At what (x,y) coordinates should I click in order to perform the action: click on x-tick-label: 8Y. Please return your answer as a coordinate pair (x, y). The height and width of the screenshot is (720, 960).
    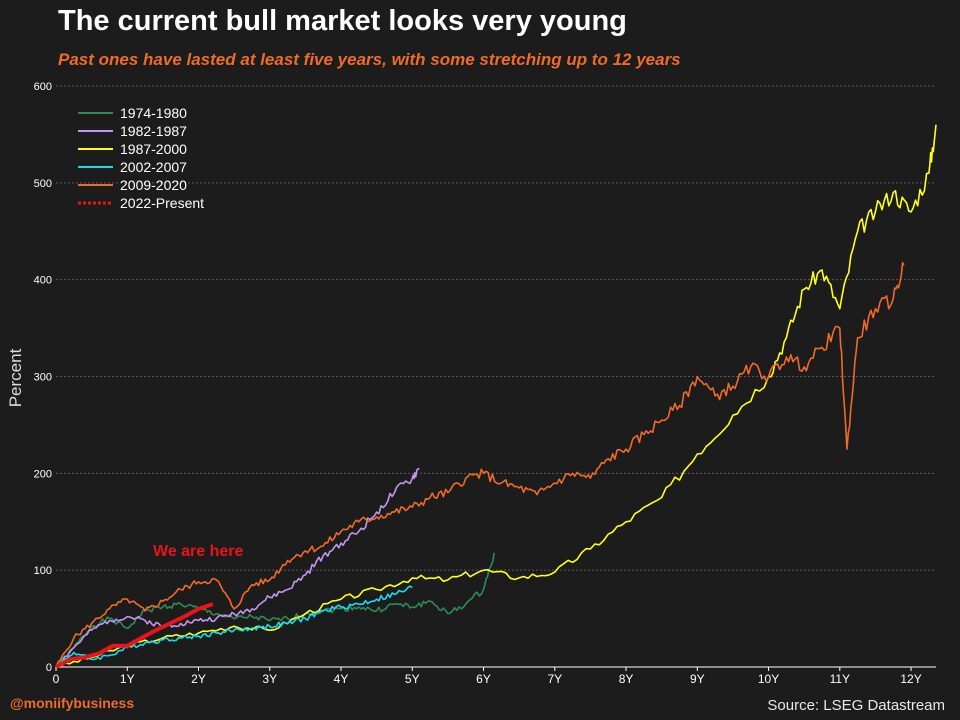
    Looking at the image, I should click on (626, 679).